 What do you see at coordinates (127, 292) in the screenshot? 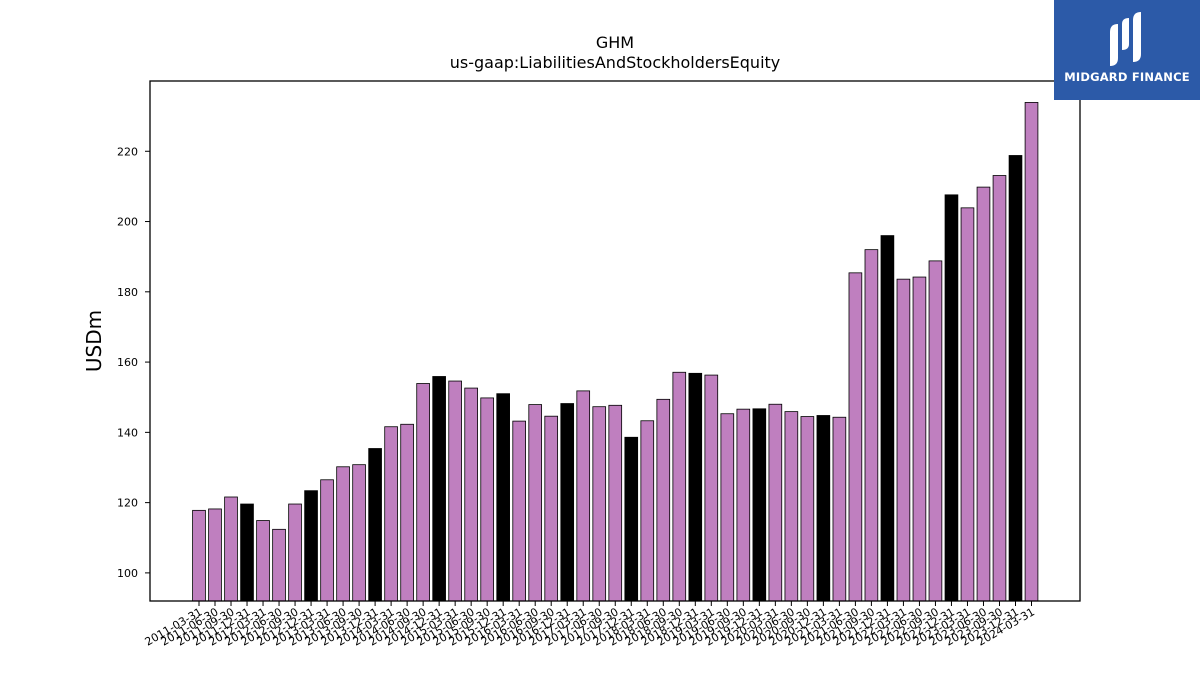
I see `y-tick-label: 180` at bounding box center [127, 292].